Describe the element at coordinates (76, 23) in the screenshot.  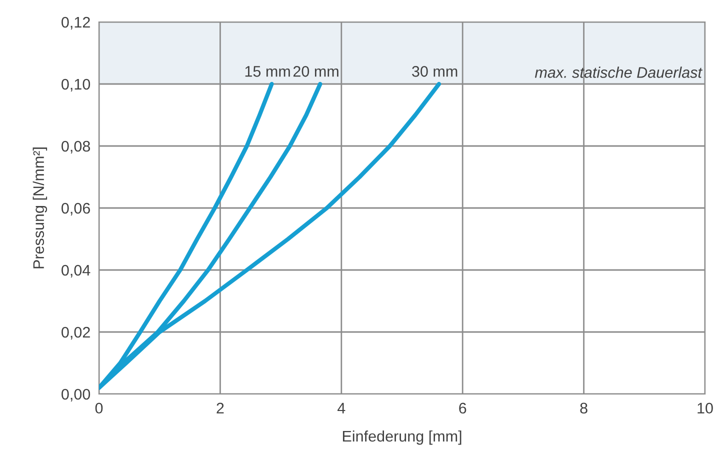
I see `y-tick-label: 0,12` at that location.